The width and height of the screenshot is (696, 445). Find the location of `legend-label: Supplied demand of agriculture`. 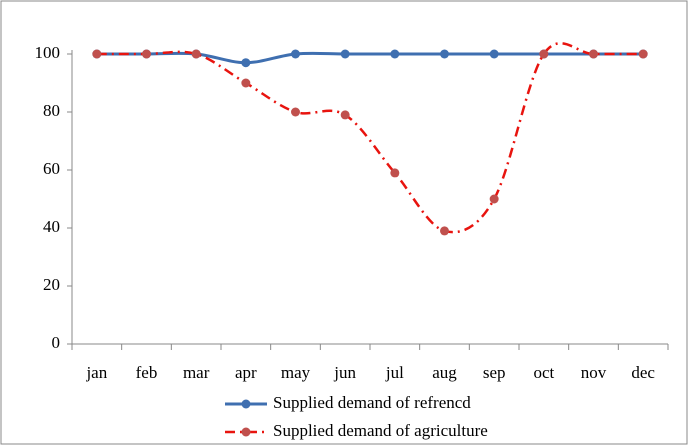

legend-label: Supplied demand of agriculture is located at coordinates (380, 430).